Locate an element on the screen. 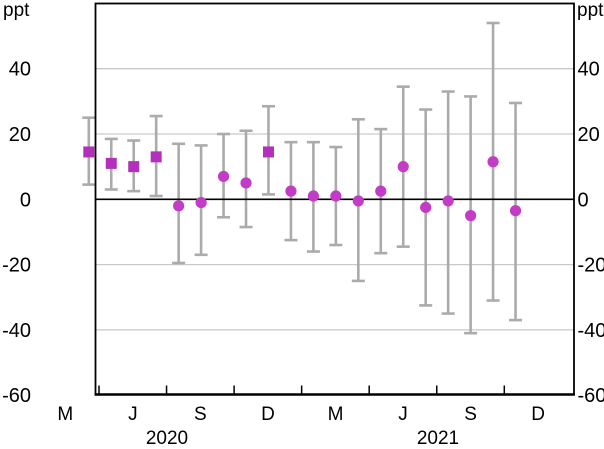 Image resolution: width=604 pixels, height=449 pixels. y-tick-label-left: -40 is located at coordinates (16, 331).